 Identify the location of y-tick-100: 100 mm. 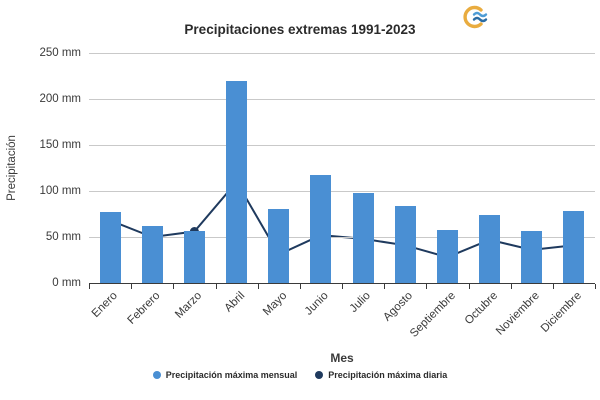
(60, 191).